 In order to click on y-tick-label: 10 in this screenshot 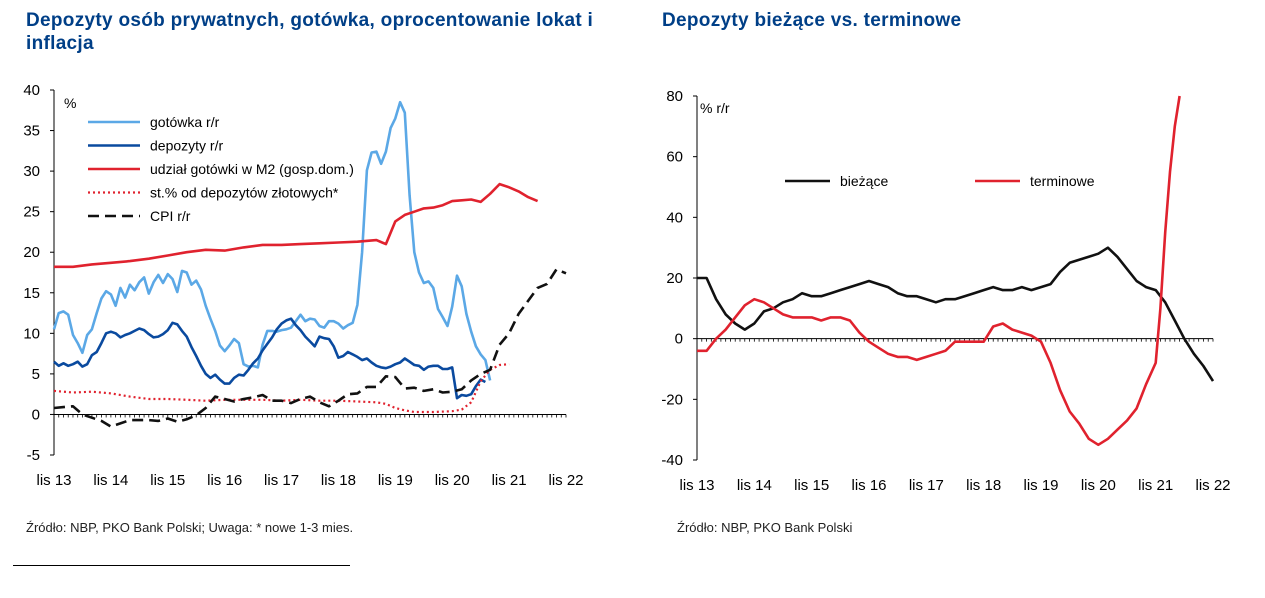, I will do `click(31, 333)`.